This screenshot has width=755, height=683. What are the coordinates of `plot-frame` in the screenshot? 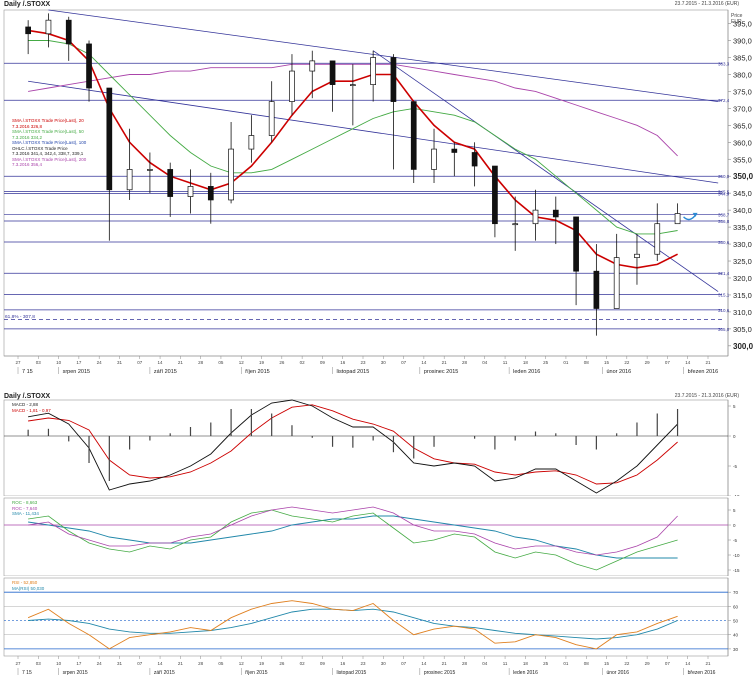 It's located at (366, 536).